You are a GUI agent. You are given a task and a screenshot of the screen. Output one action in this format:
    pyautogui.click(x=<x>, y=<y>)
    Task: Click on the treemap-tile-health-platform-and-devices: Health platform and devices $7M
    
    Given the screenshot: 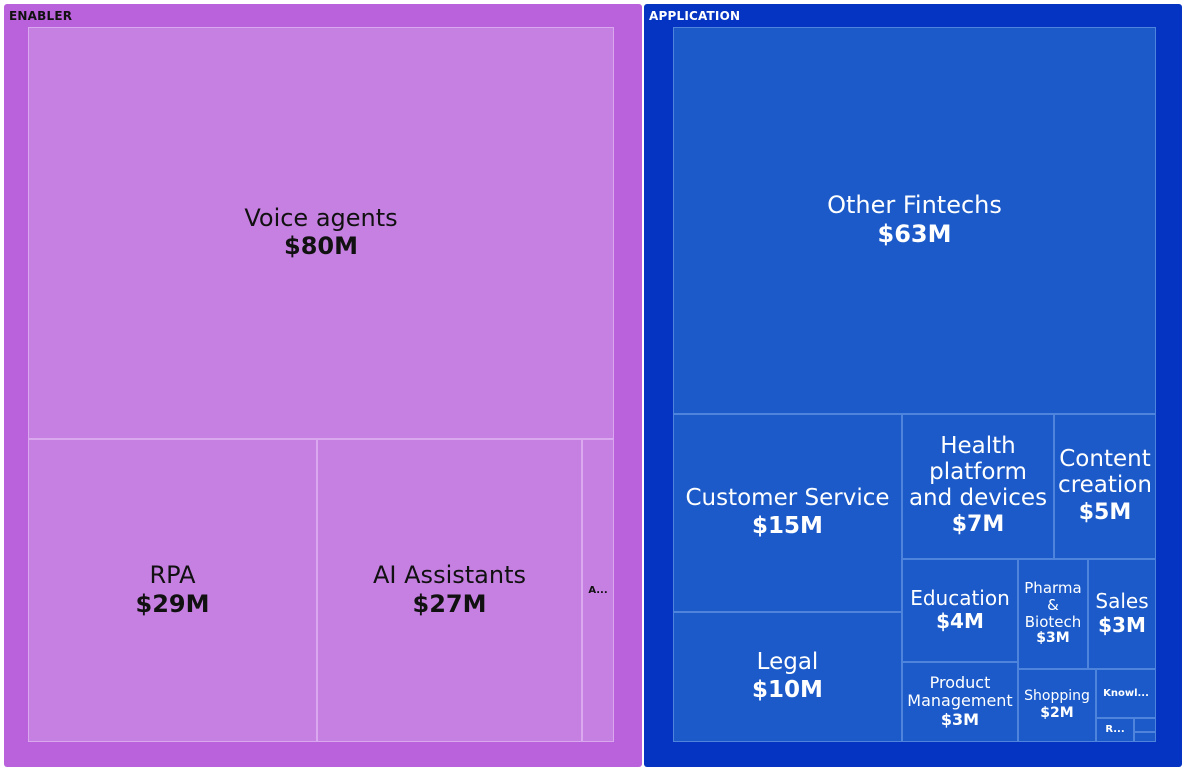 What is the action you would take?
    pyautogui.click(x=978, y=486)
    